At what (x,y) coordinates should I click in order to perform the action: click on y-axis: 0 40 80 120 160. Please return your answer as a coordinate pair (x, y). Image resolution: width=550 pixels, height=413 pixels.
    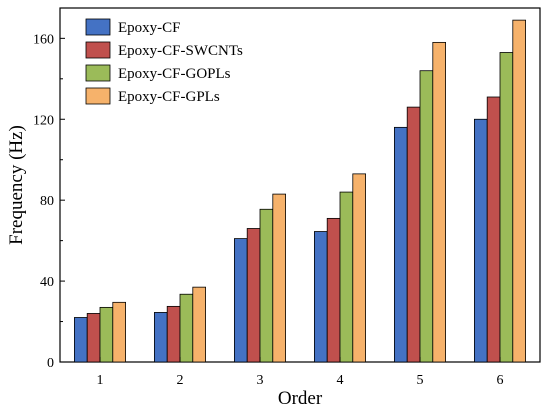
    Looking at the image, I should click on (49, 201).